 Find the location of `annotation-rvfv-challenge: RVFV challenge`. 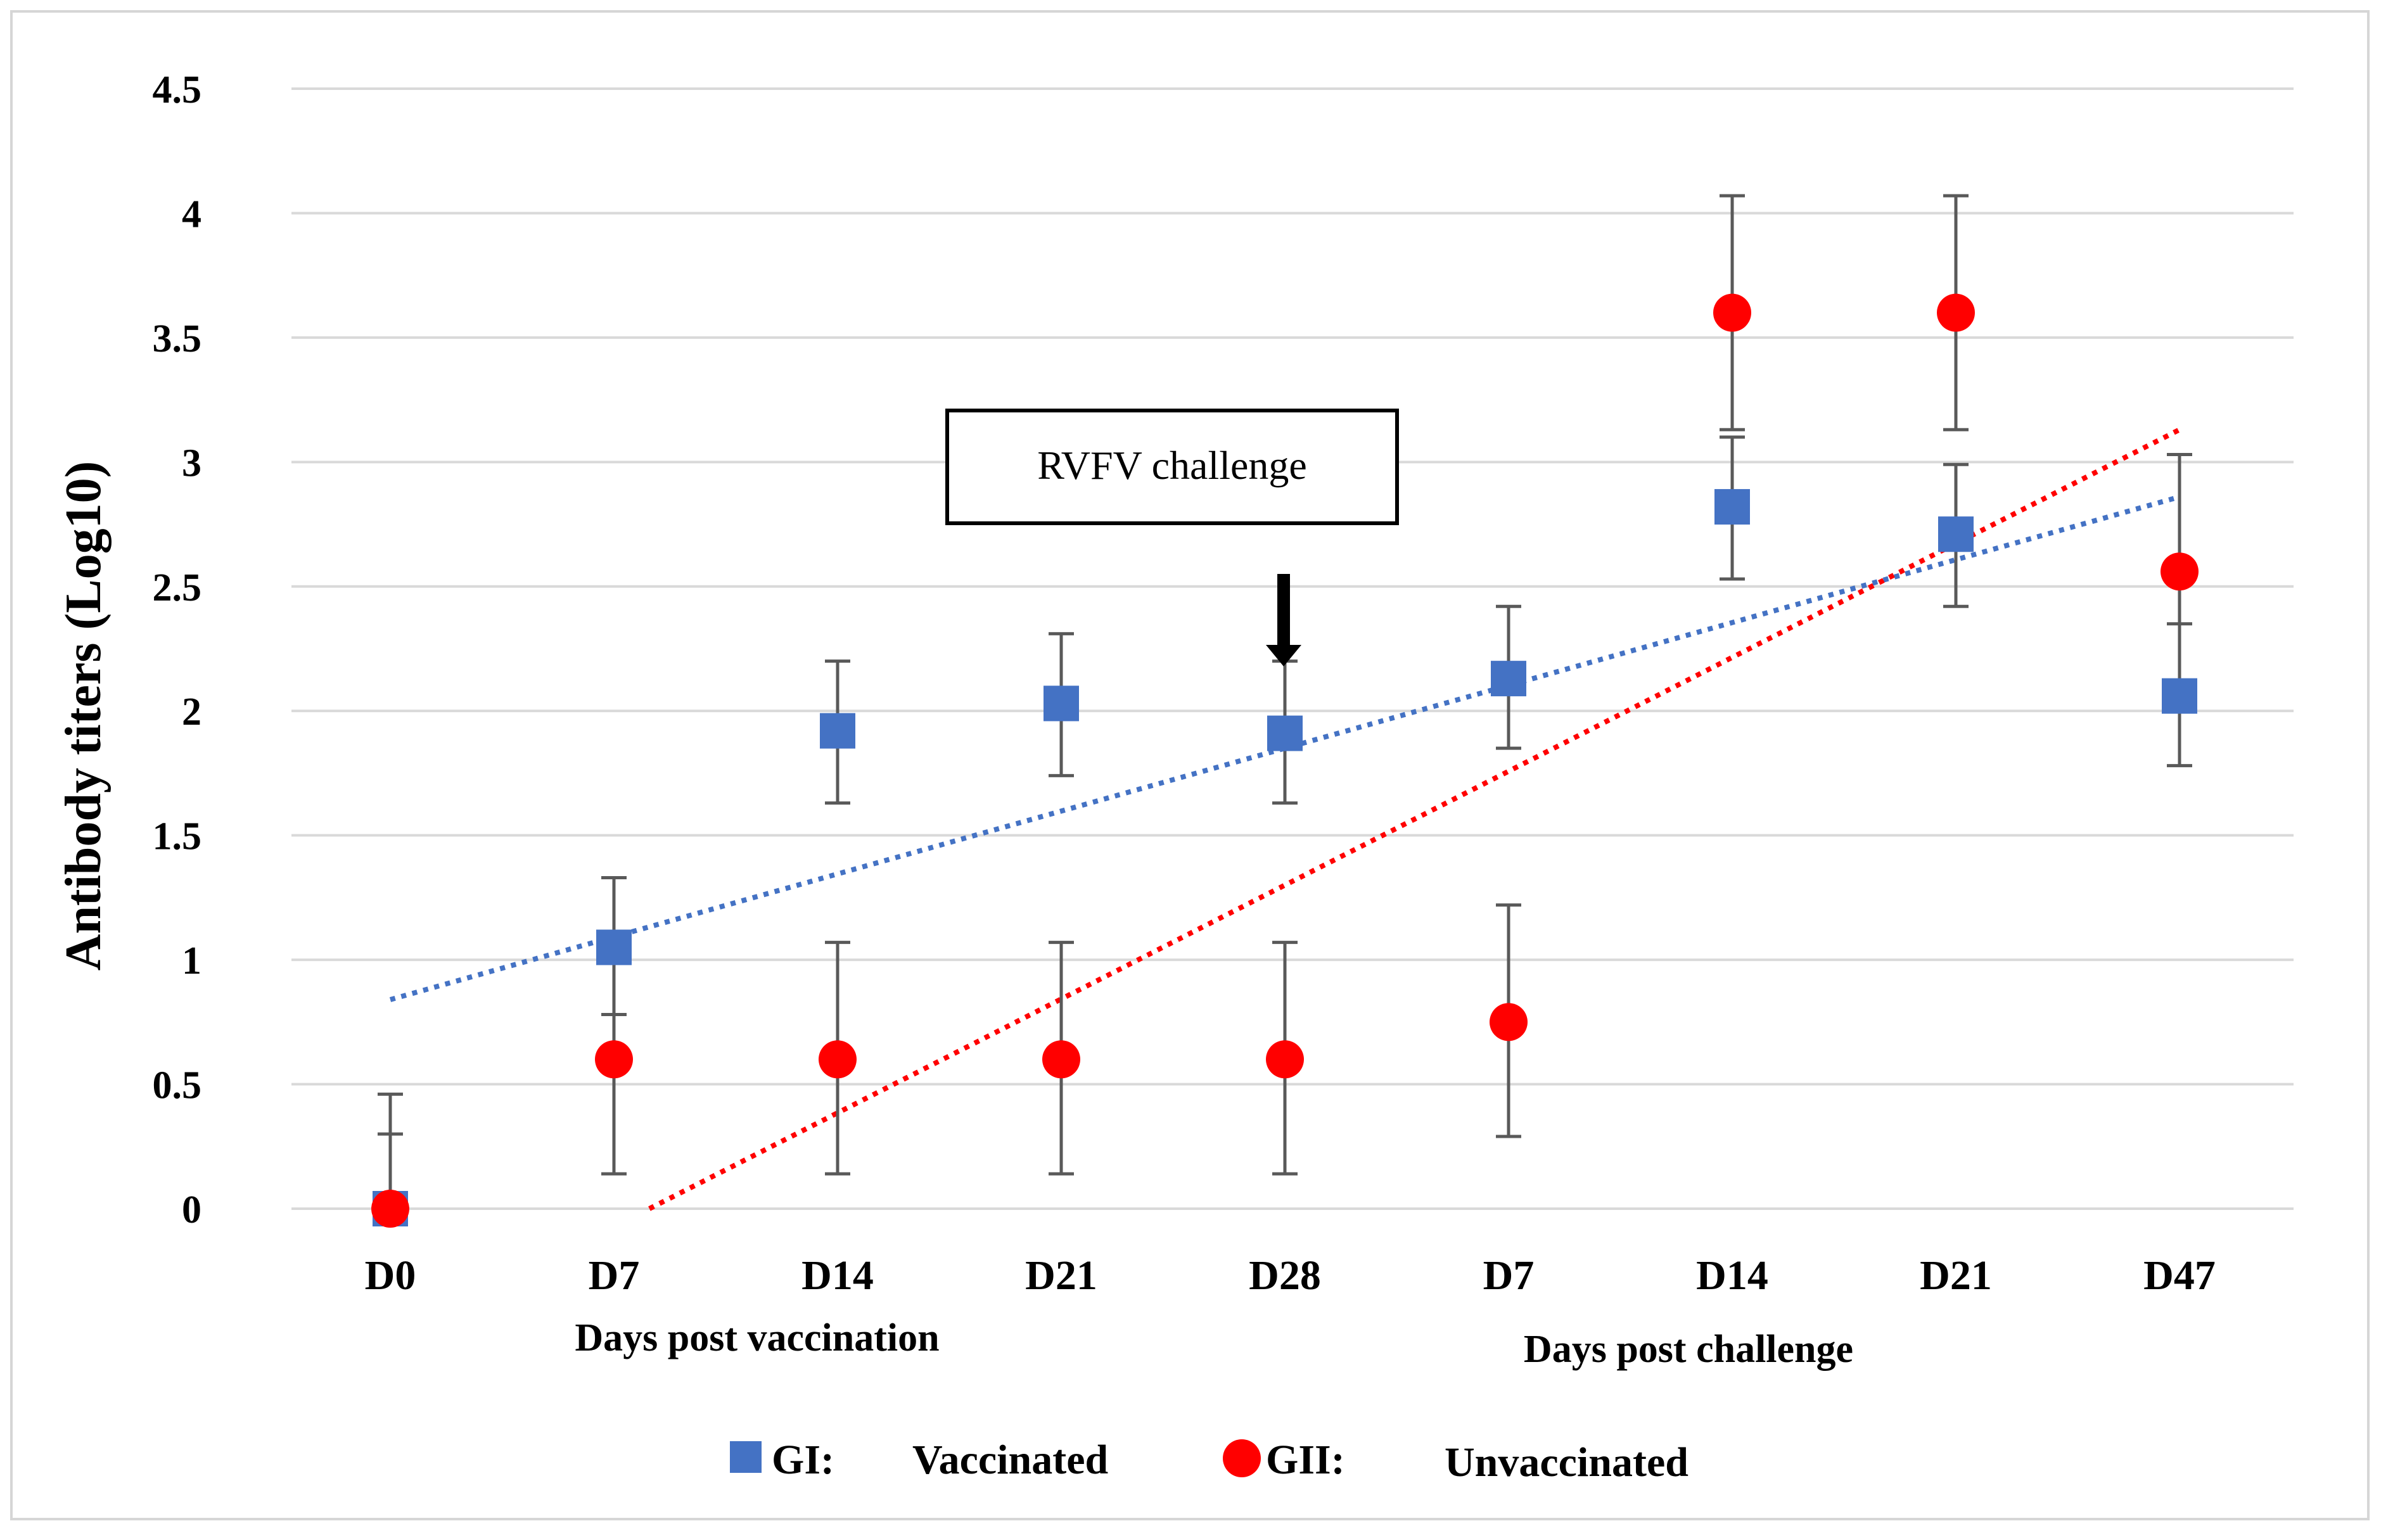

annotation-rvfv-challenge: RVFV challenge is located at coordinates (1172, 537).